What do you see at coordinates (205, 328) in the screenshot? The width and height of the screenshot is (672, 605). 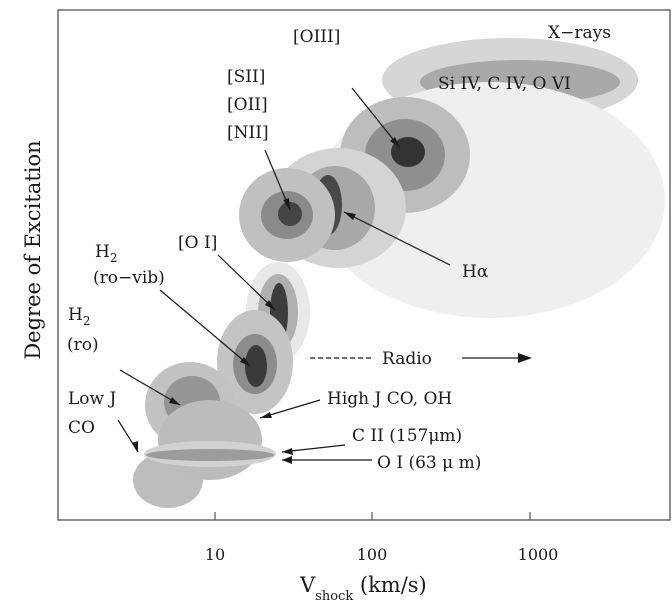 I see `h2-rovib-arrow` at bounding box center [205, 328].